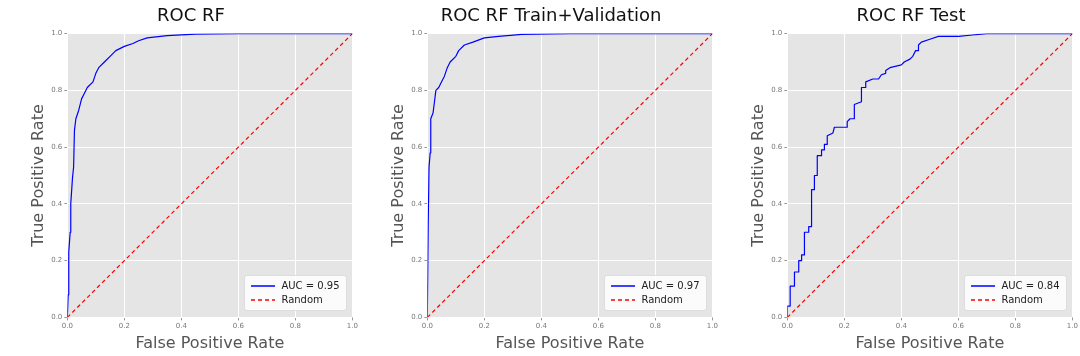 The image size is (1080, 356). Describe the element at coordinates (551, 15) in the screenshot. I see `chart-title: ROC RF Train+Validation` at that location.